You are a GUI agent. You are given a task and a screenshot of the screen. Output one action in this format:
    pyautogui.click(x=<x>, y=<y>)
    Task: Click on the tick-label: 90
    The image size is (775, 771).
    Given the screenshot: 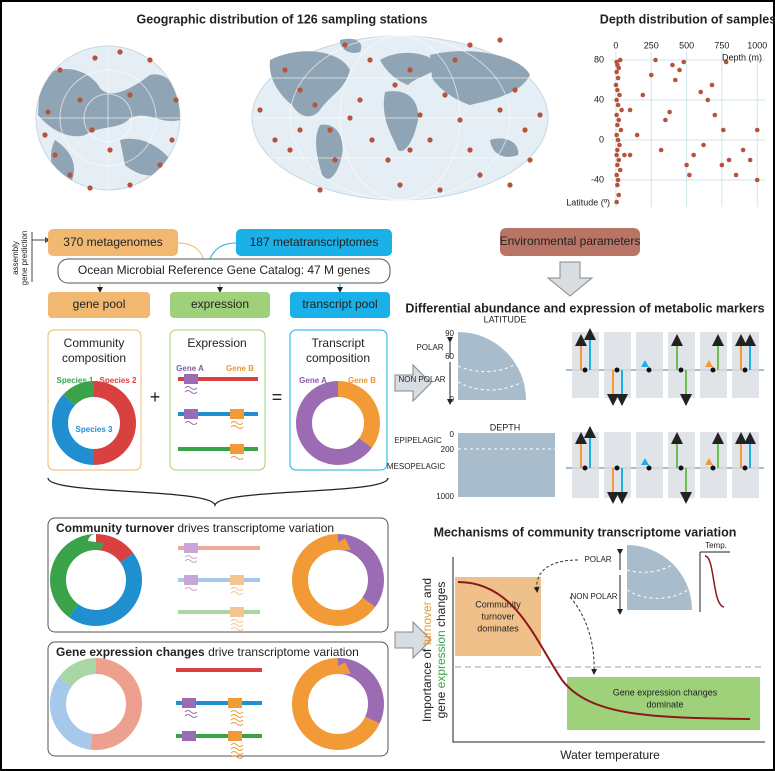 What is the action you would take?
    pyautogui.click(x=449, y=333)
    